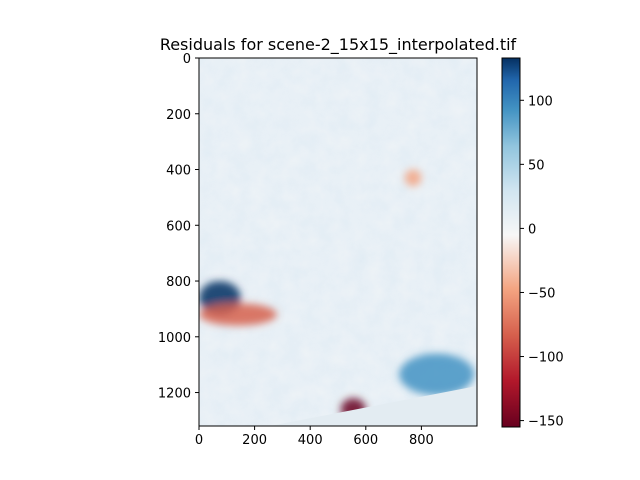 The height and width of the screenshot is (480, 640). Describe the element at coordinates (540, 101) in the screenshot. I see `colorbar-tick-label: 100` at that location.